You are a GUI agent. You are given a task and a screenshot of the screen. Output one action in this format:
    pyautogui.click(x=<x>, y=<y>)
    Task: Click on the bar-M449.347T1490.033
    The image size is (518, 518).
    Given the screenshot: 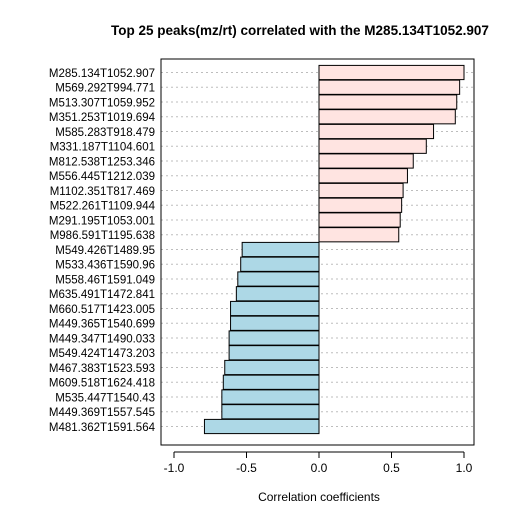 What is the action you would take?
    pyautogui.click(x=274, y=338)
    